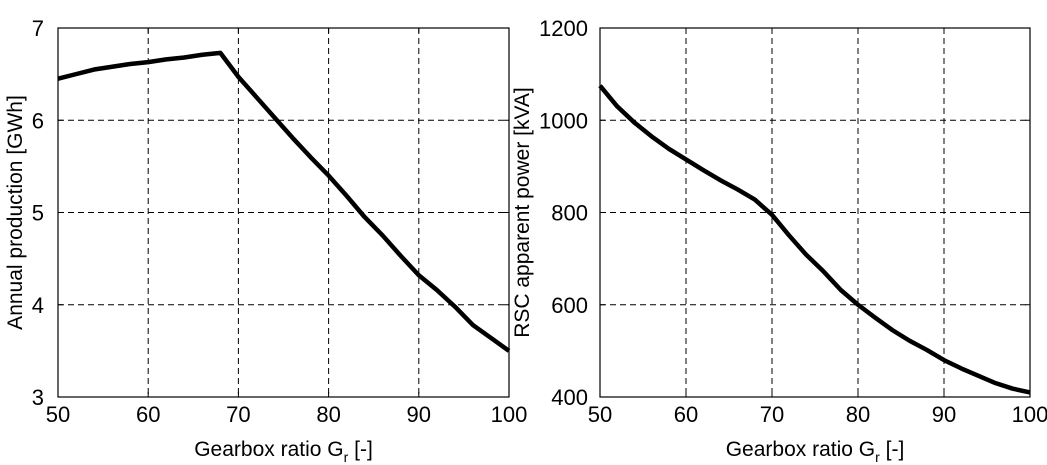  Describe the element at coordinates (38, 213) in the screenshot. I see `y-tick-label: 5` at that location.